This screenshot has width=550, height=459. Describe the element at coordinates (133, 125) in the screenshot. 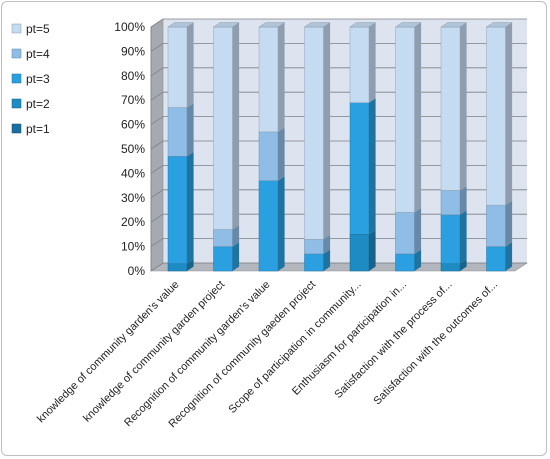

I see `y-tick-label: 60%` at that location.